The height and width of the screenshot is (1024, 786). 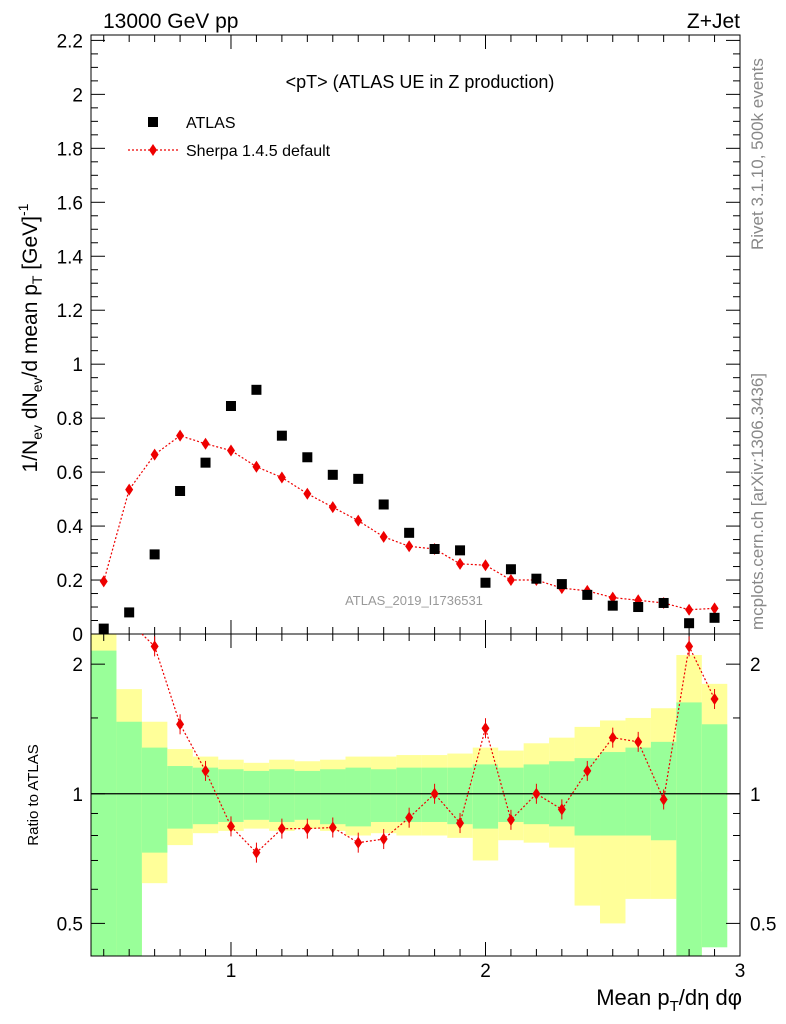 I want to click on main-y-tick-label: 2, so click(x=77, y=95).